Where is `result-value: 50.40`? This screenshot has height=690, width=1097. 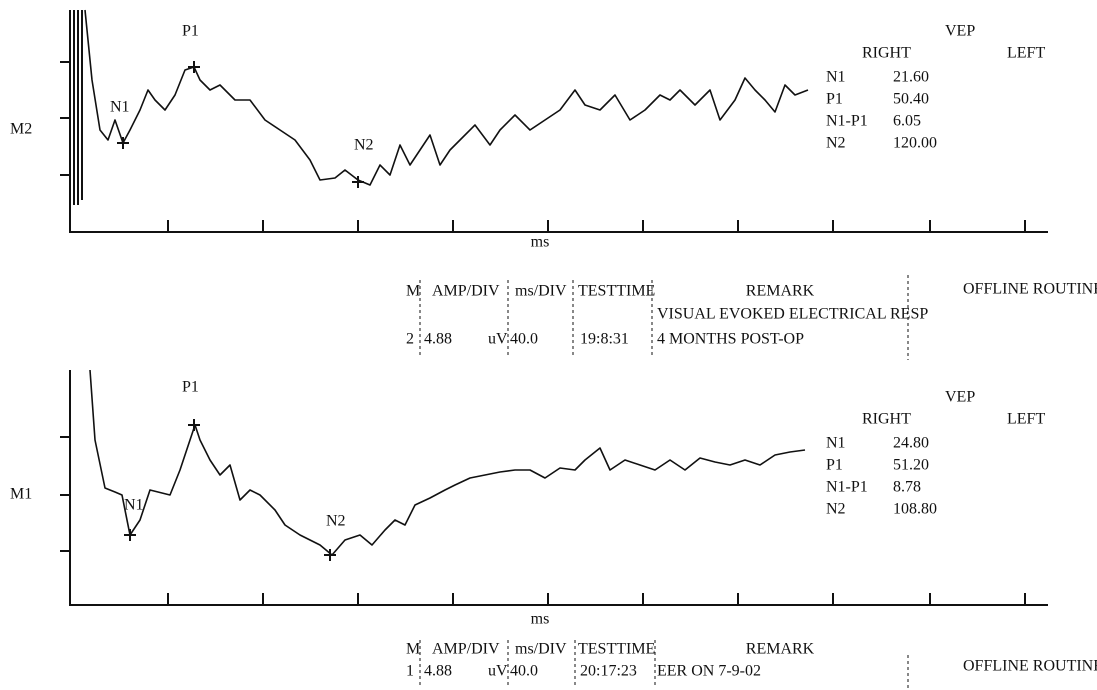 result-value: 50.40 is located at coordinates (911, 99).